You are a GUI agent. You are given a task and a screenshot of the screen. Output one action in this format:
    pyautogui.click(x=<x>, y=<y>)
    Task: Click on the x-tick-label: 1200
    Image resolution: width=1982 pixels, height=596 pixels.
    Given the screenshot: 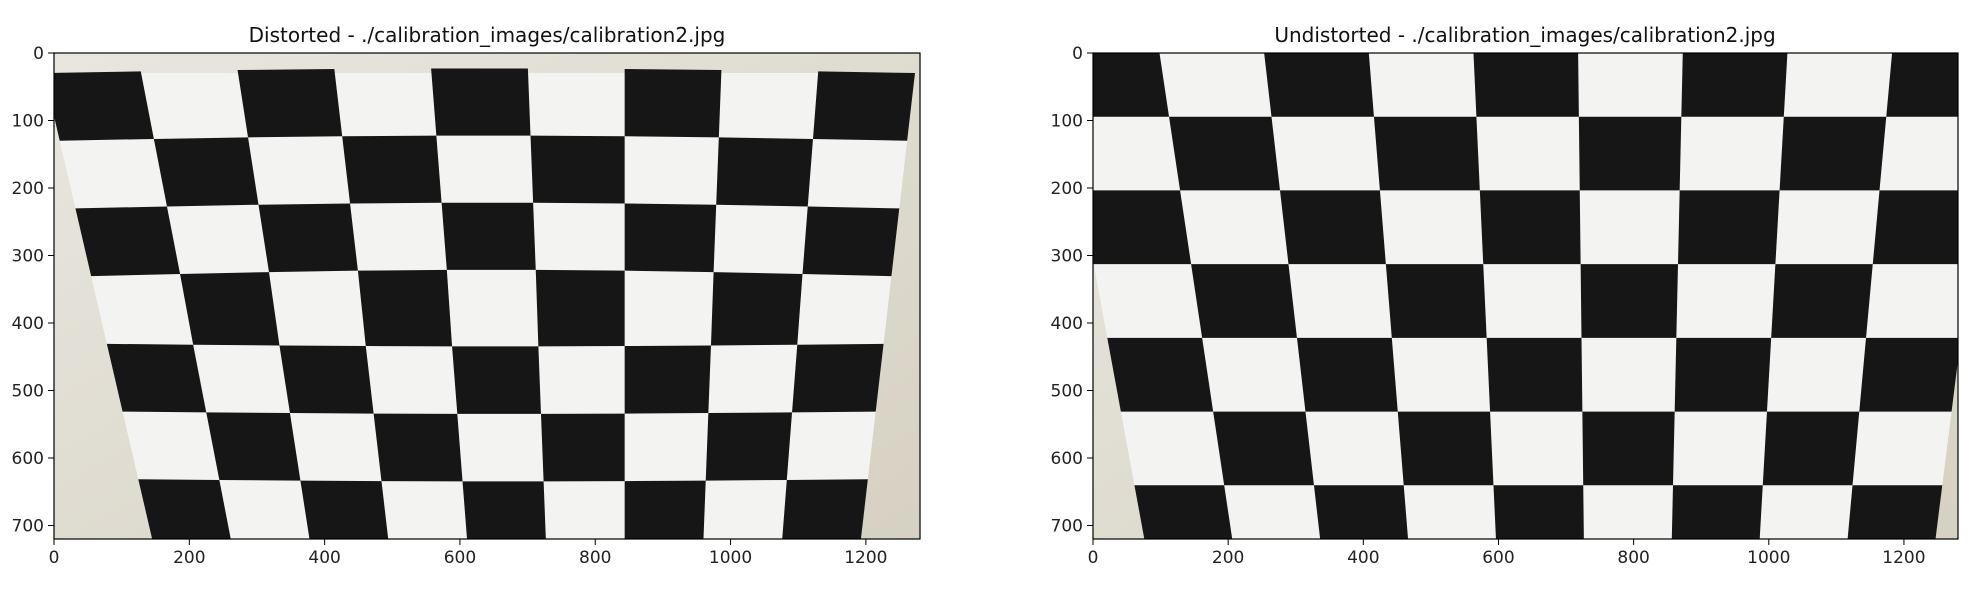 What is the action you would take?
    pyautogui.click(x=865, y=558)
    